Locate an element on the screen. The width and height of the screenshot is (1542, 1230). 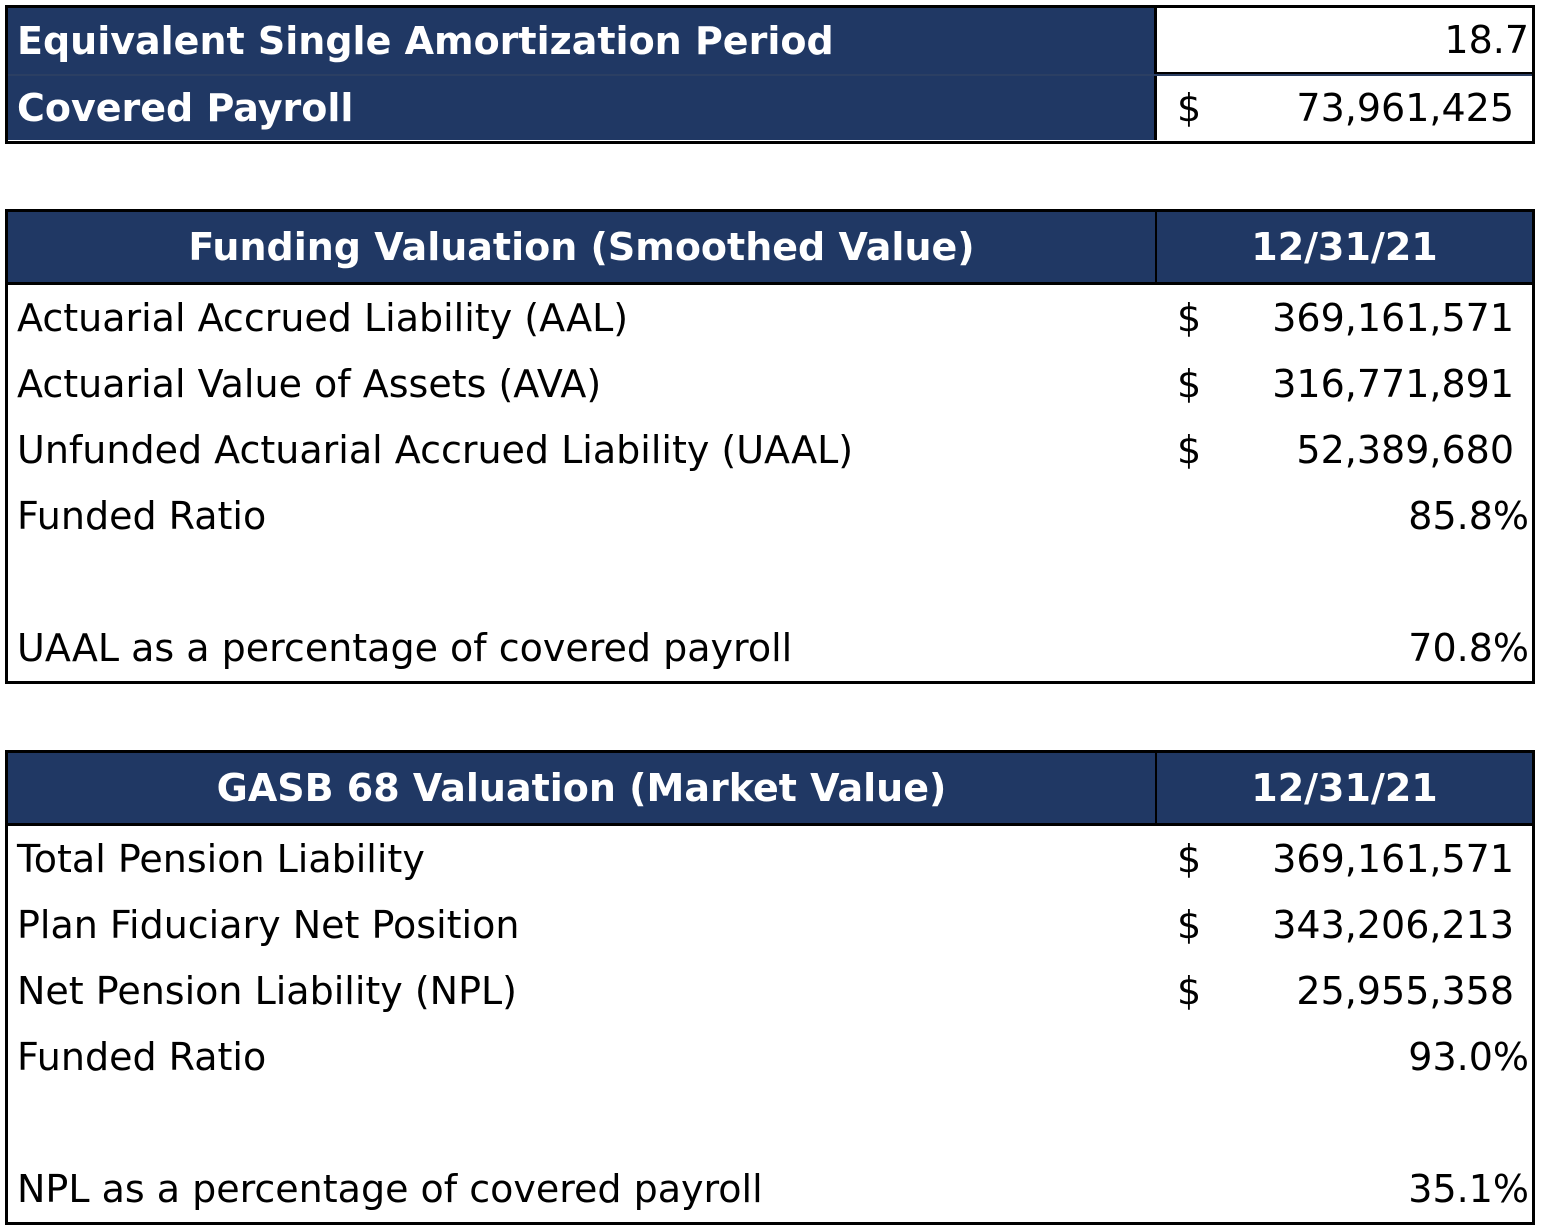
row-label: NPL as a percentage of covered payroll is located at coordinates (390, 1189).